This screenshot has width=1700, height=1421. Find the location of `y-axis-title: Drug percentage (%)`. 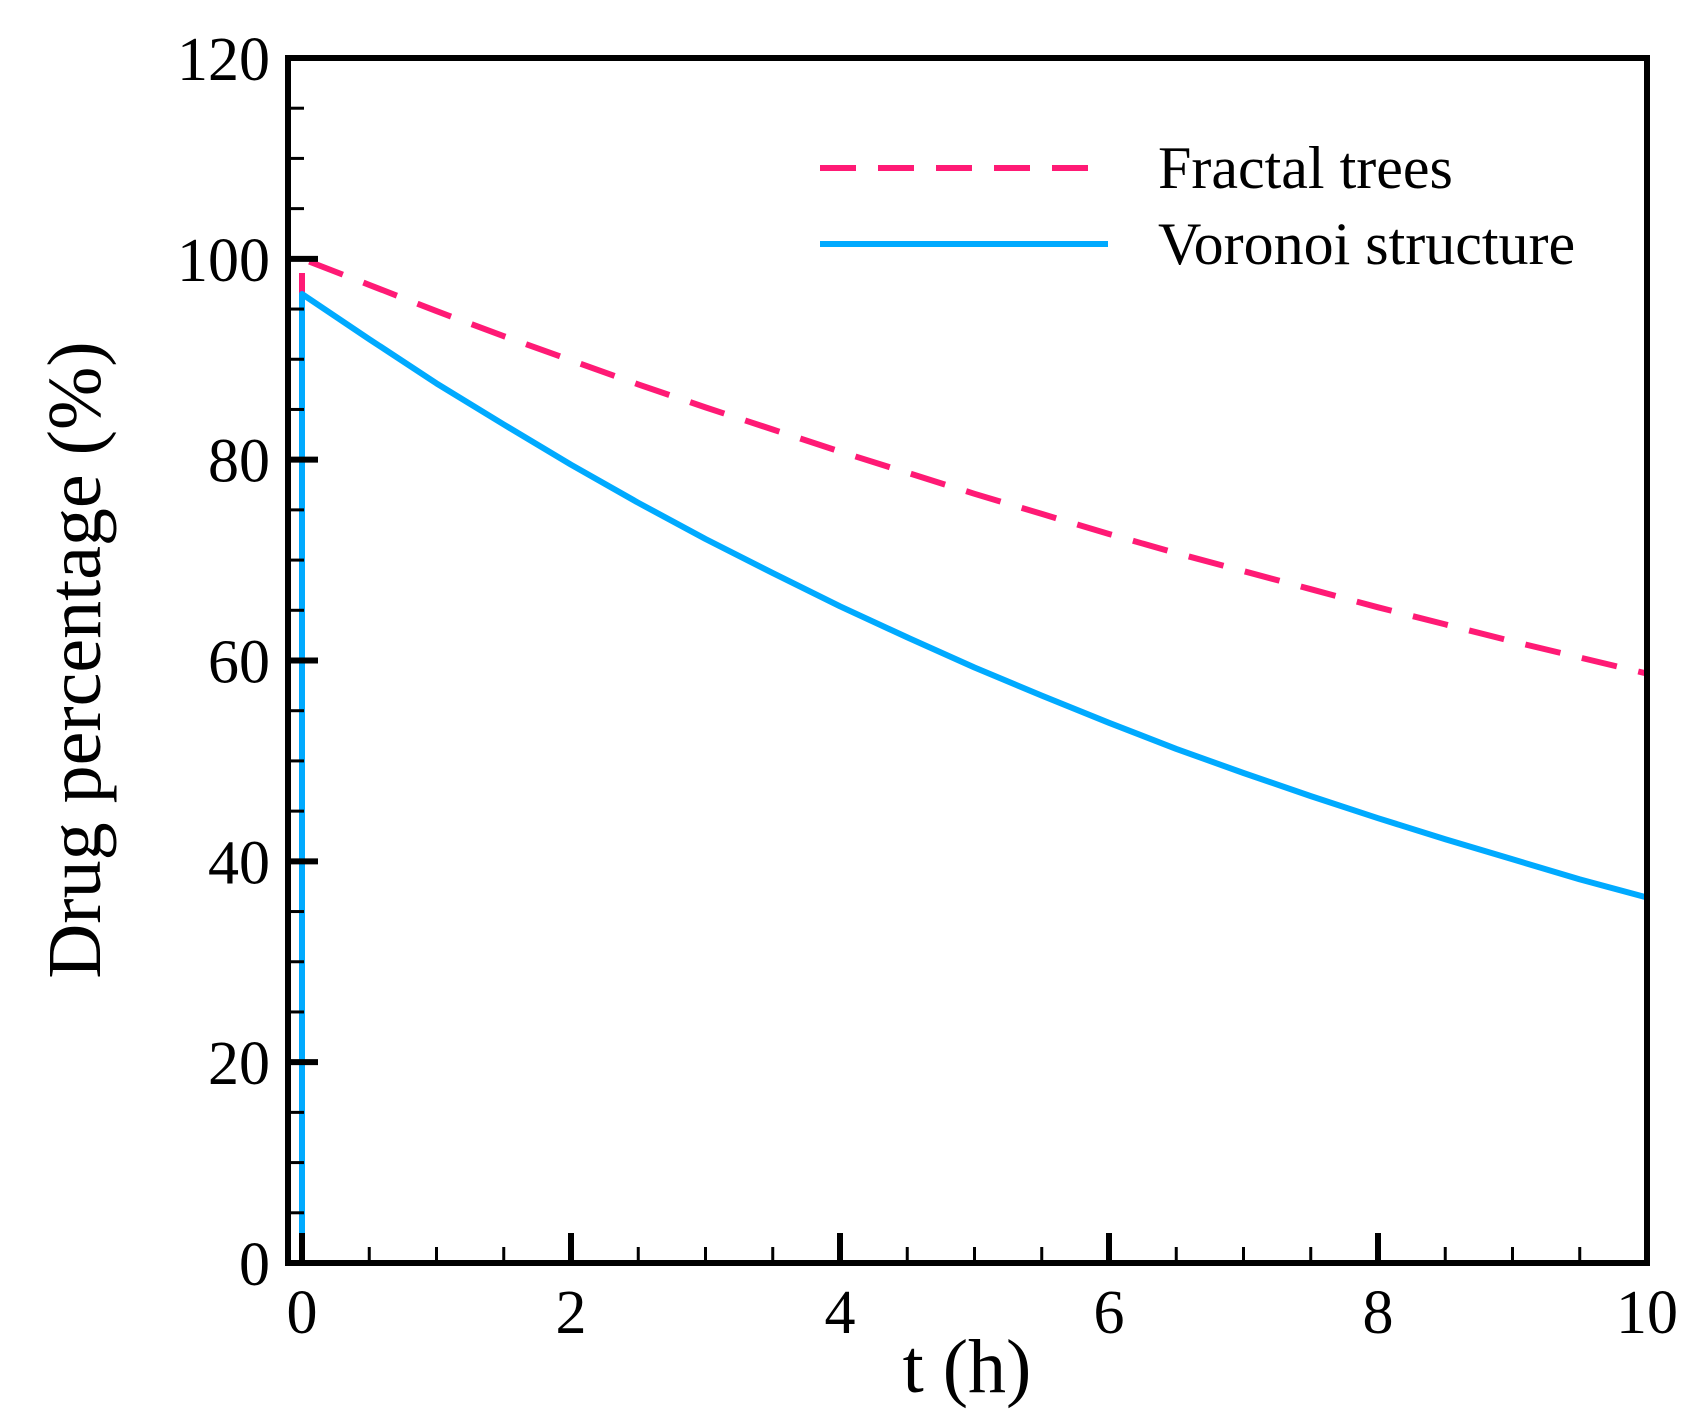

y-axis-title: Drug percentage (%) is located at coordinates (75, 659).